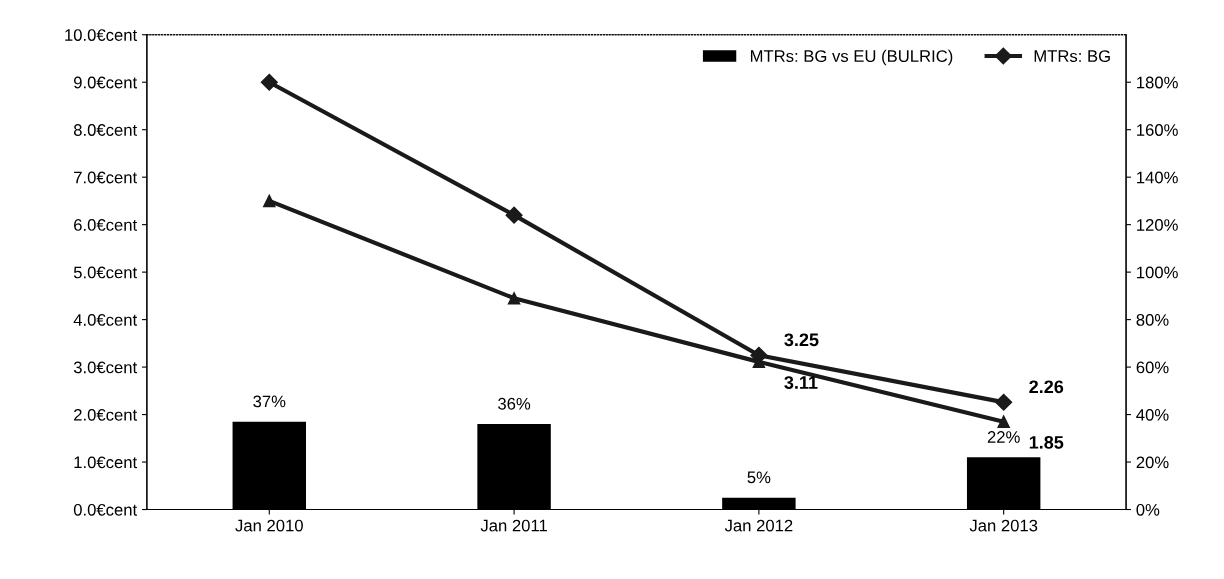  Describe the element at coordinates (1152, 462) in the screenshot. I see `y2-tick-label: 20%` at that location.